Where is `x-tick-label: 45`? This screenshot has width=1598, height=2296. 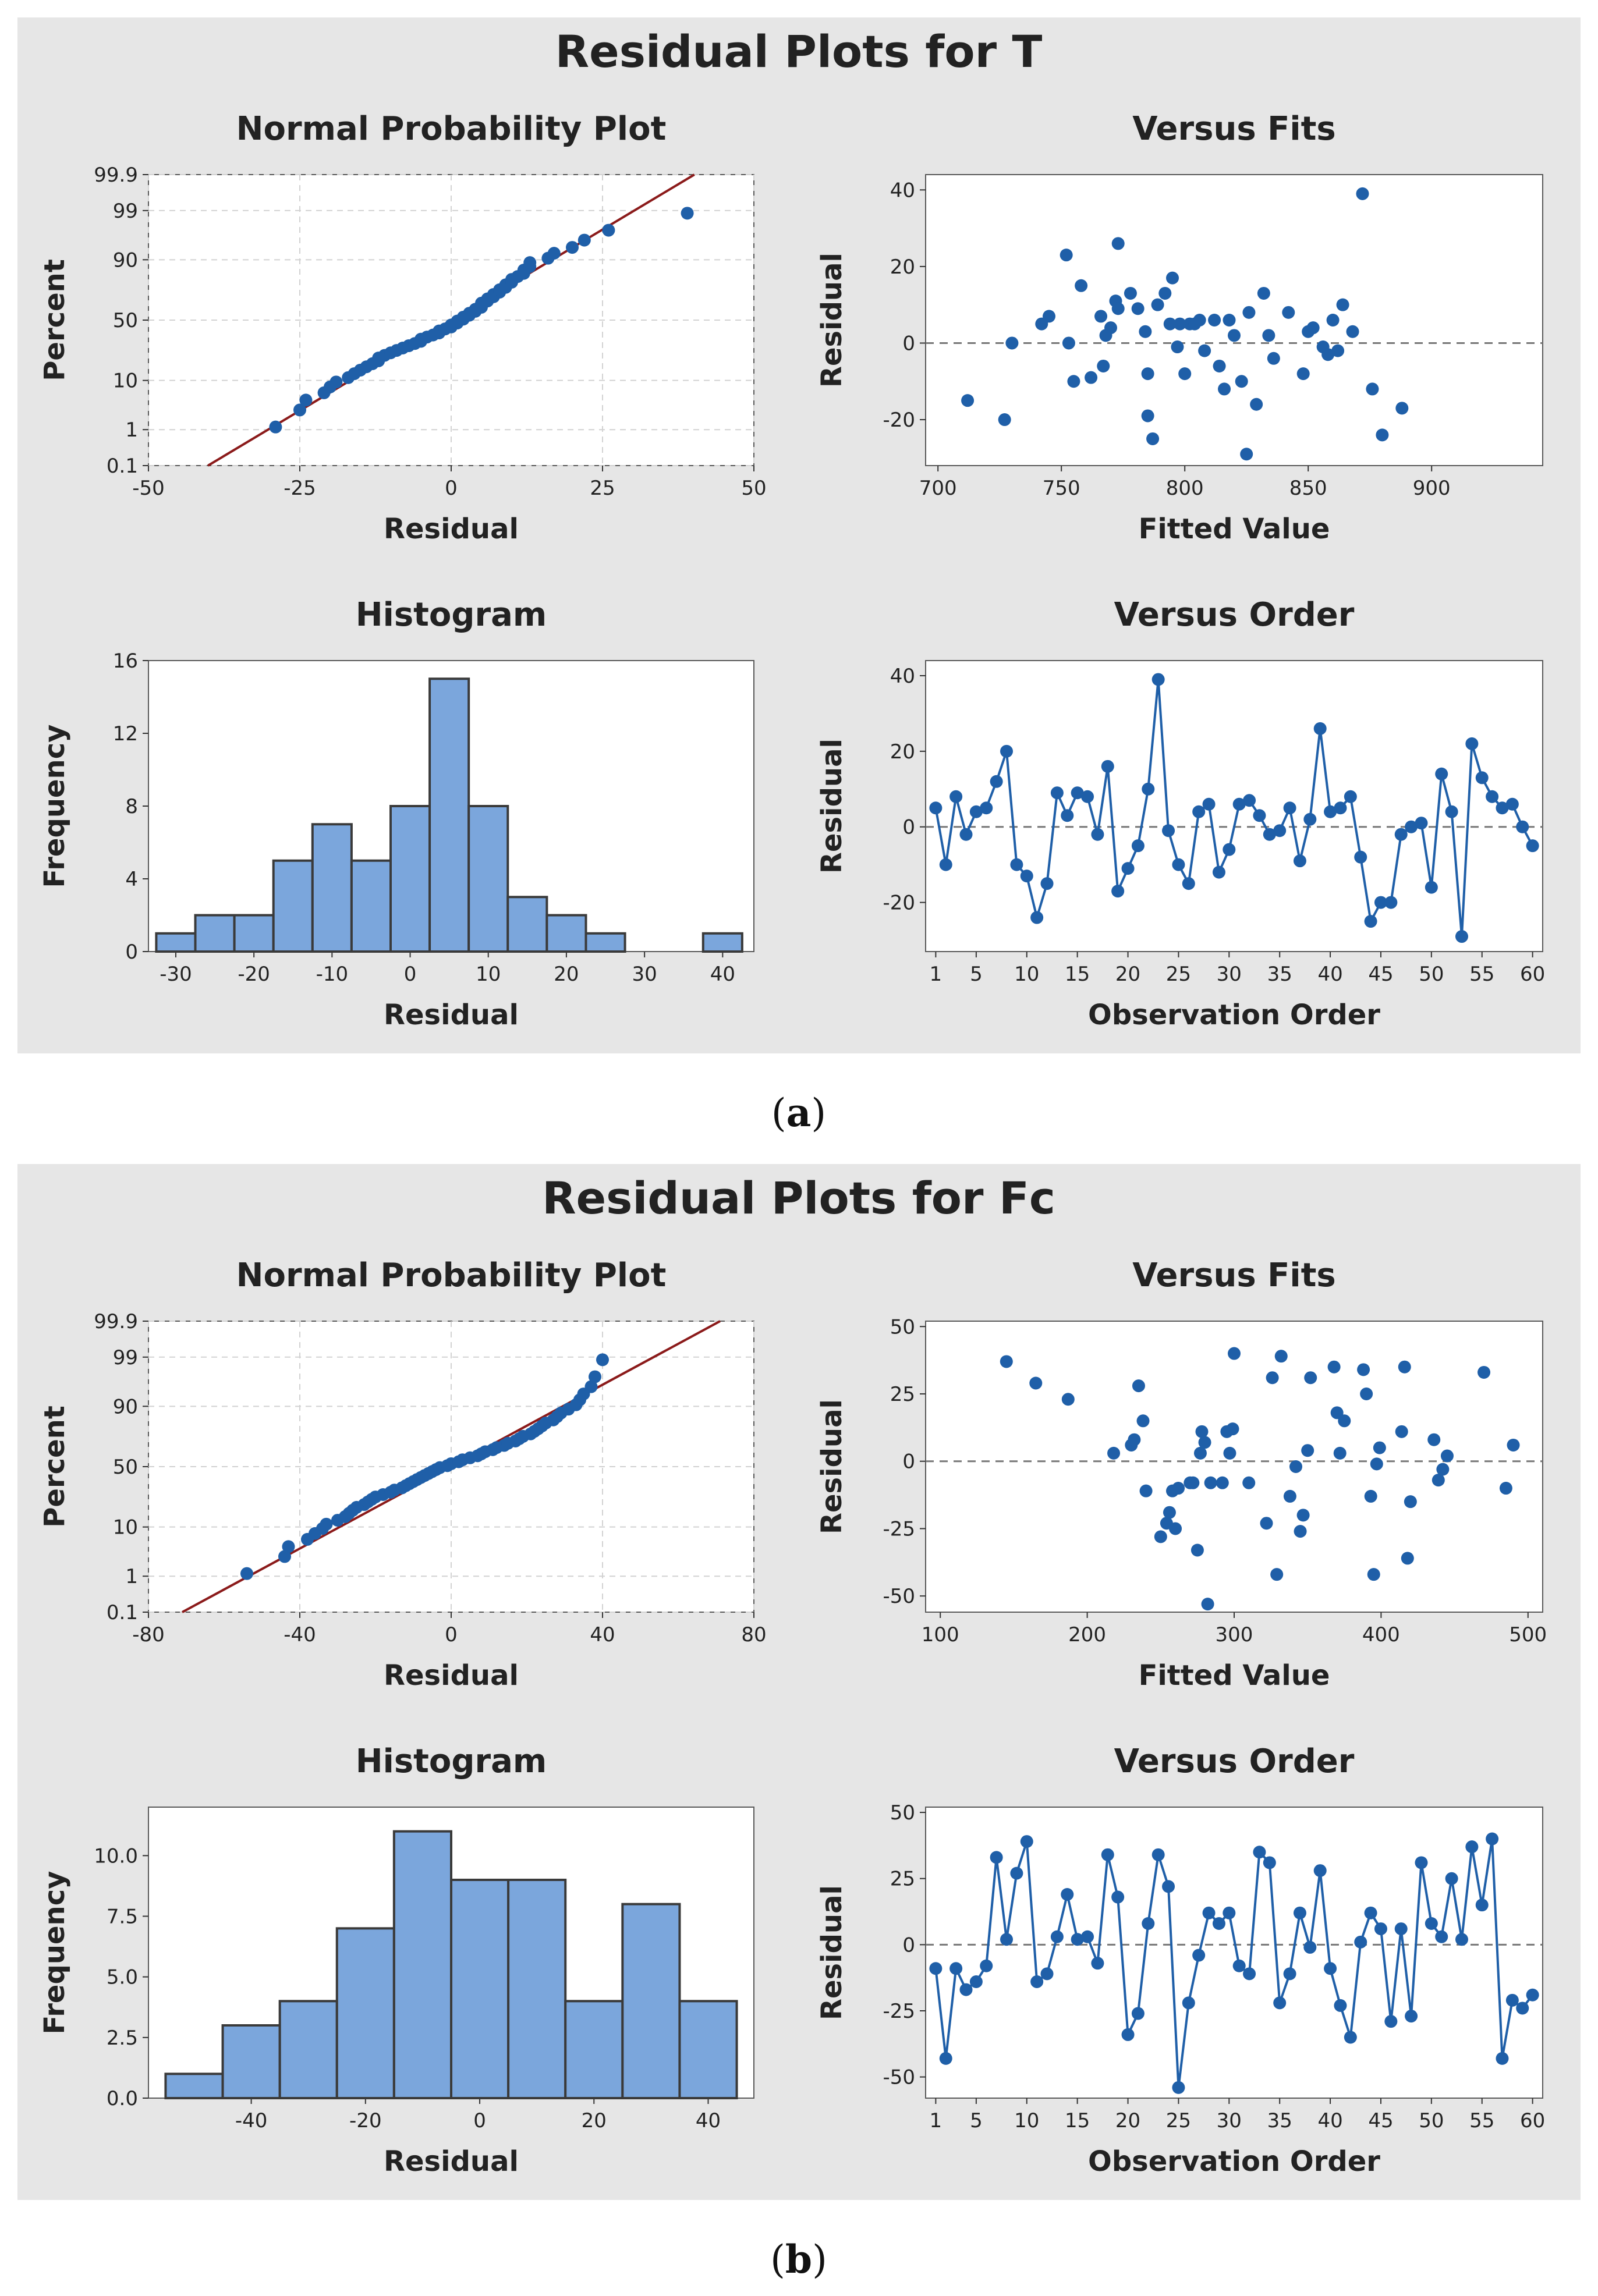
x-tick-label: 45 is located at coordinates (1380, 2120).